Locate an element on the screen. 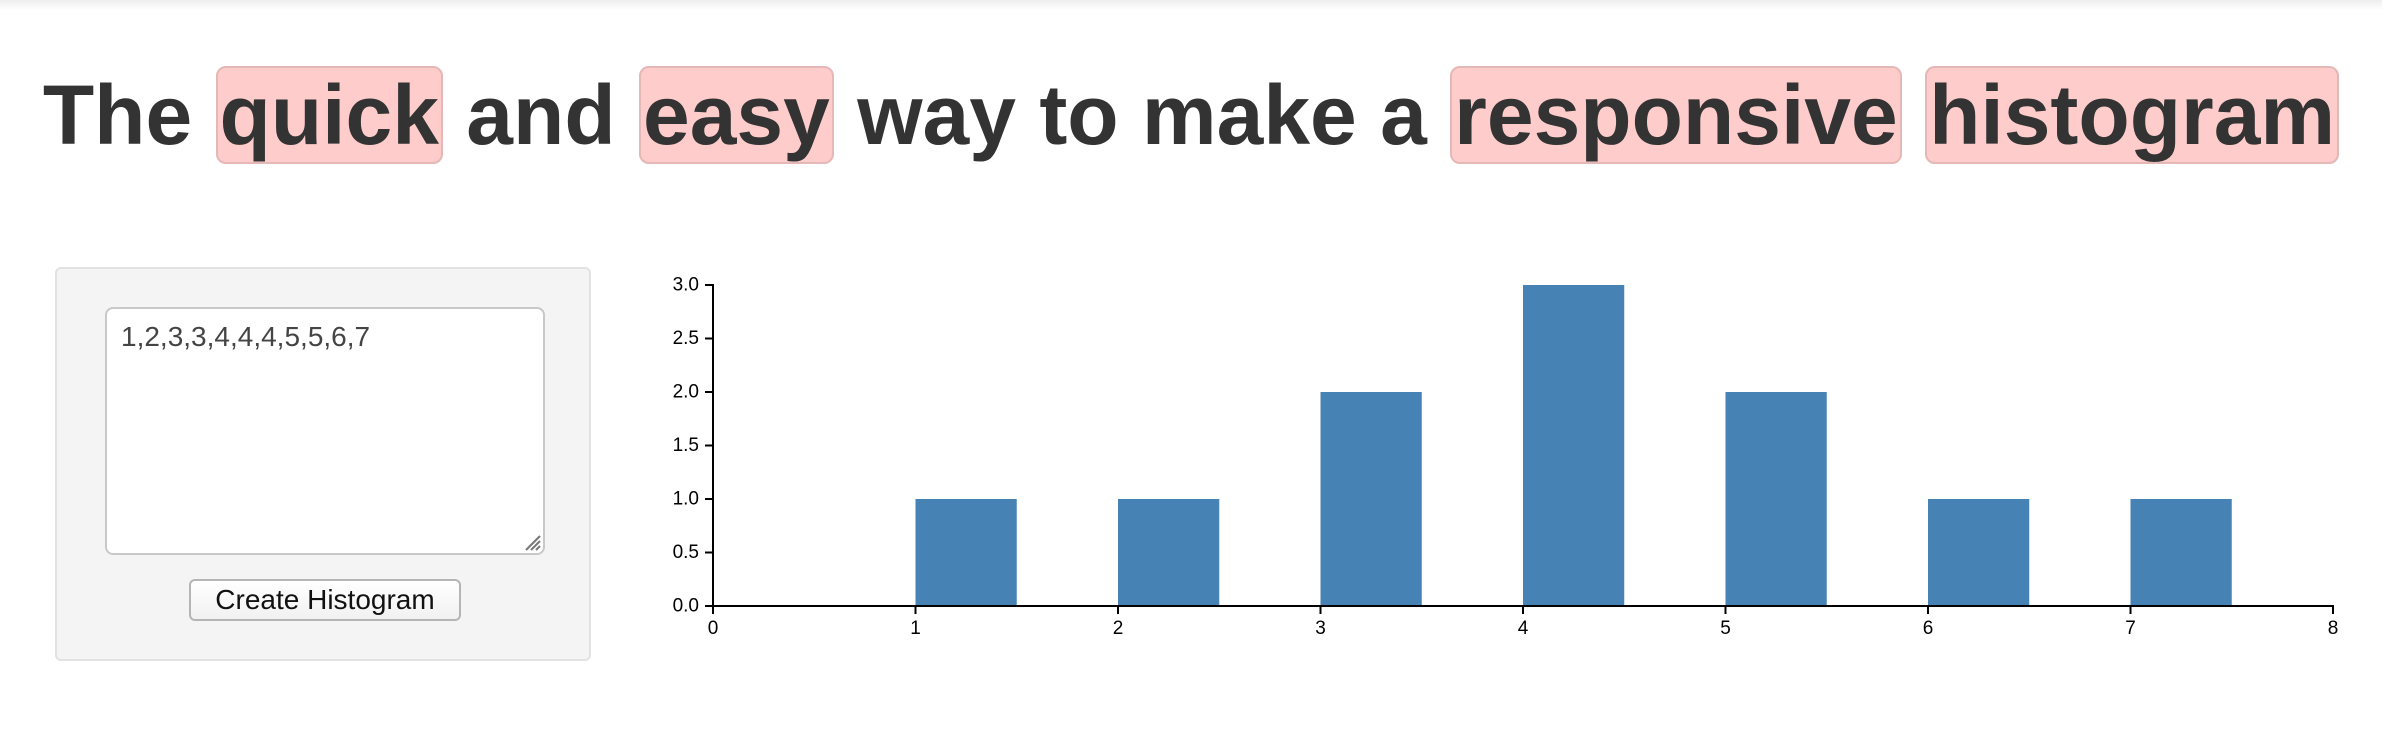  x-tick-label: 2 is located at coordinates (1118, 628).